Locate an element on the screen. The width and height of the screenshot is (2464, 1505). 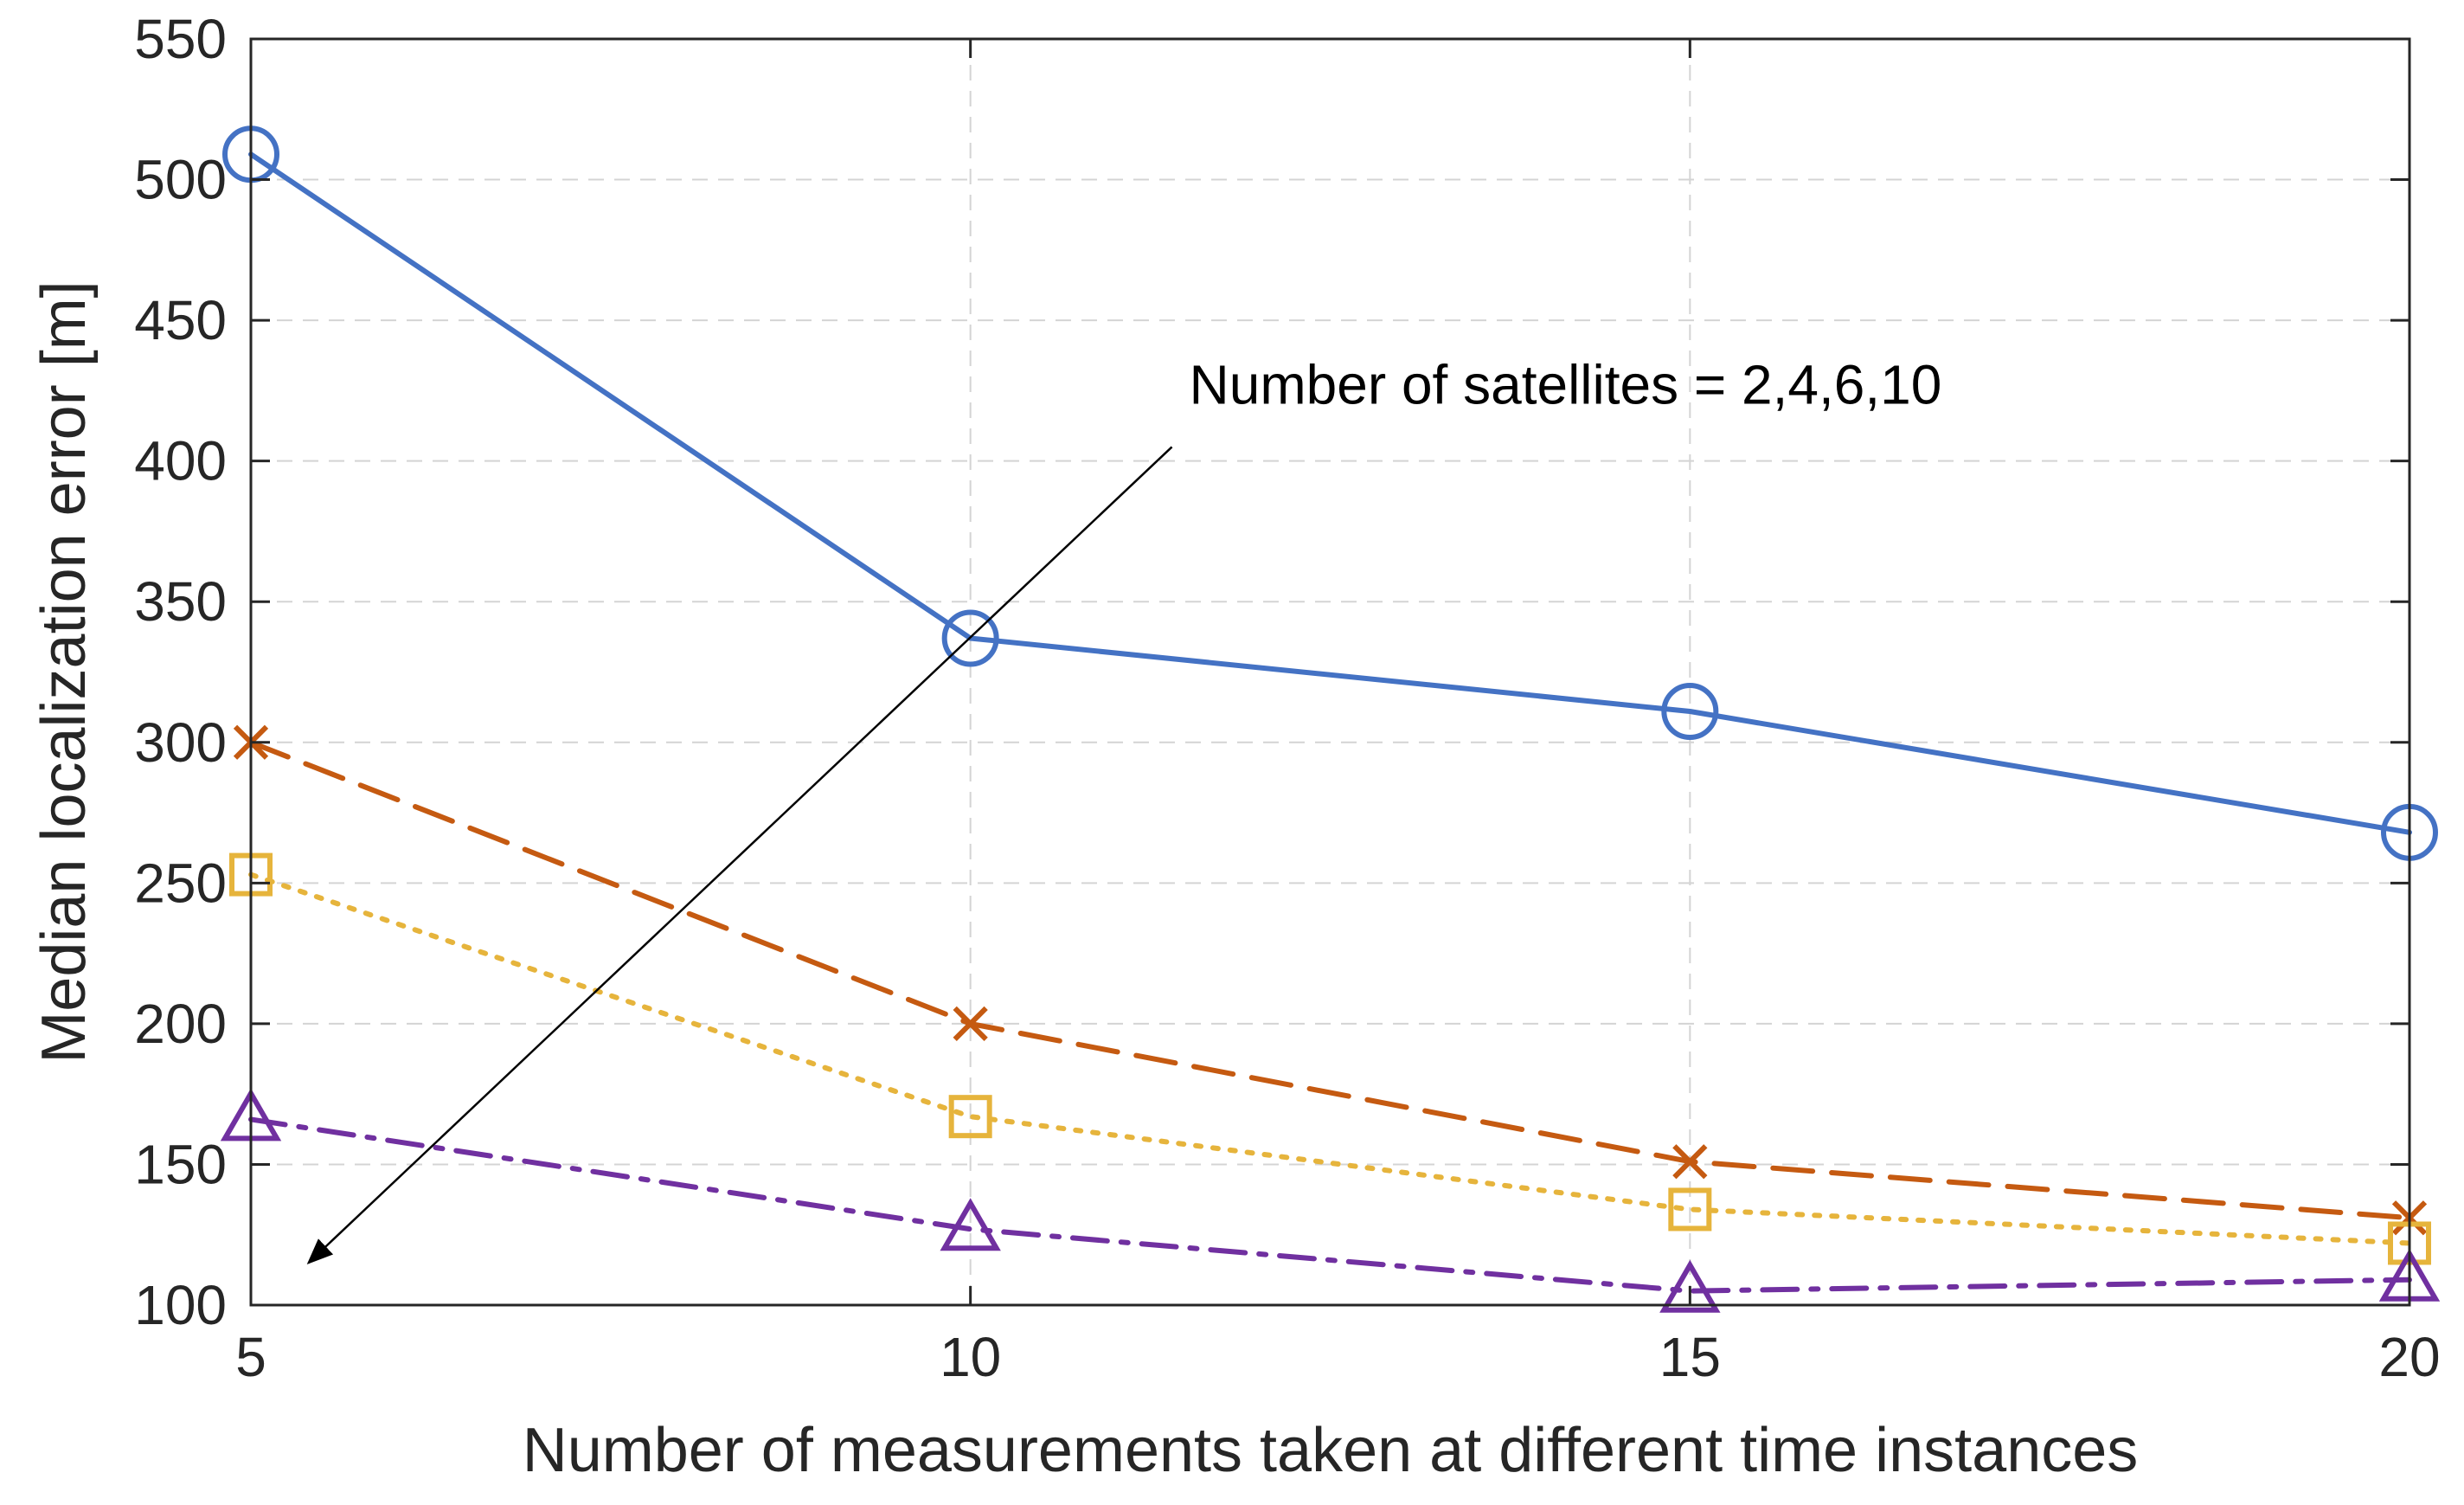
y-tick-label-8: 500 is located at coordinates (180, 180).